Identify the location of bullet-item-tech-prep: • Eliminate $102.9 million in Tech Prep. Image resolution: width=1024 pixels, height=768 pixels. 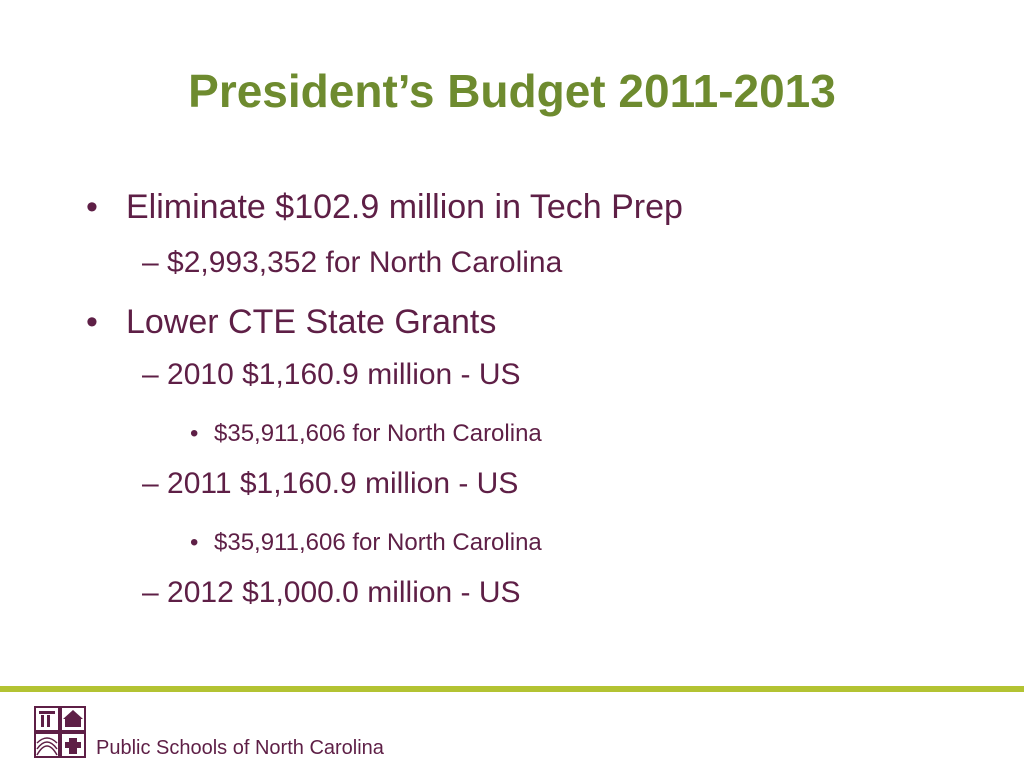
(384, 207).